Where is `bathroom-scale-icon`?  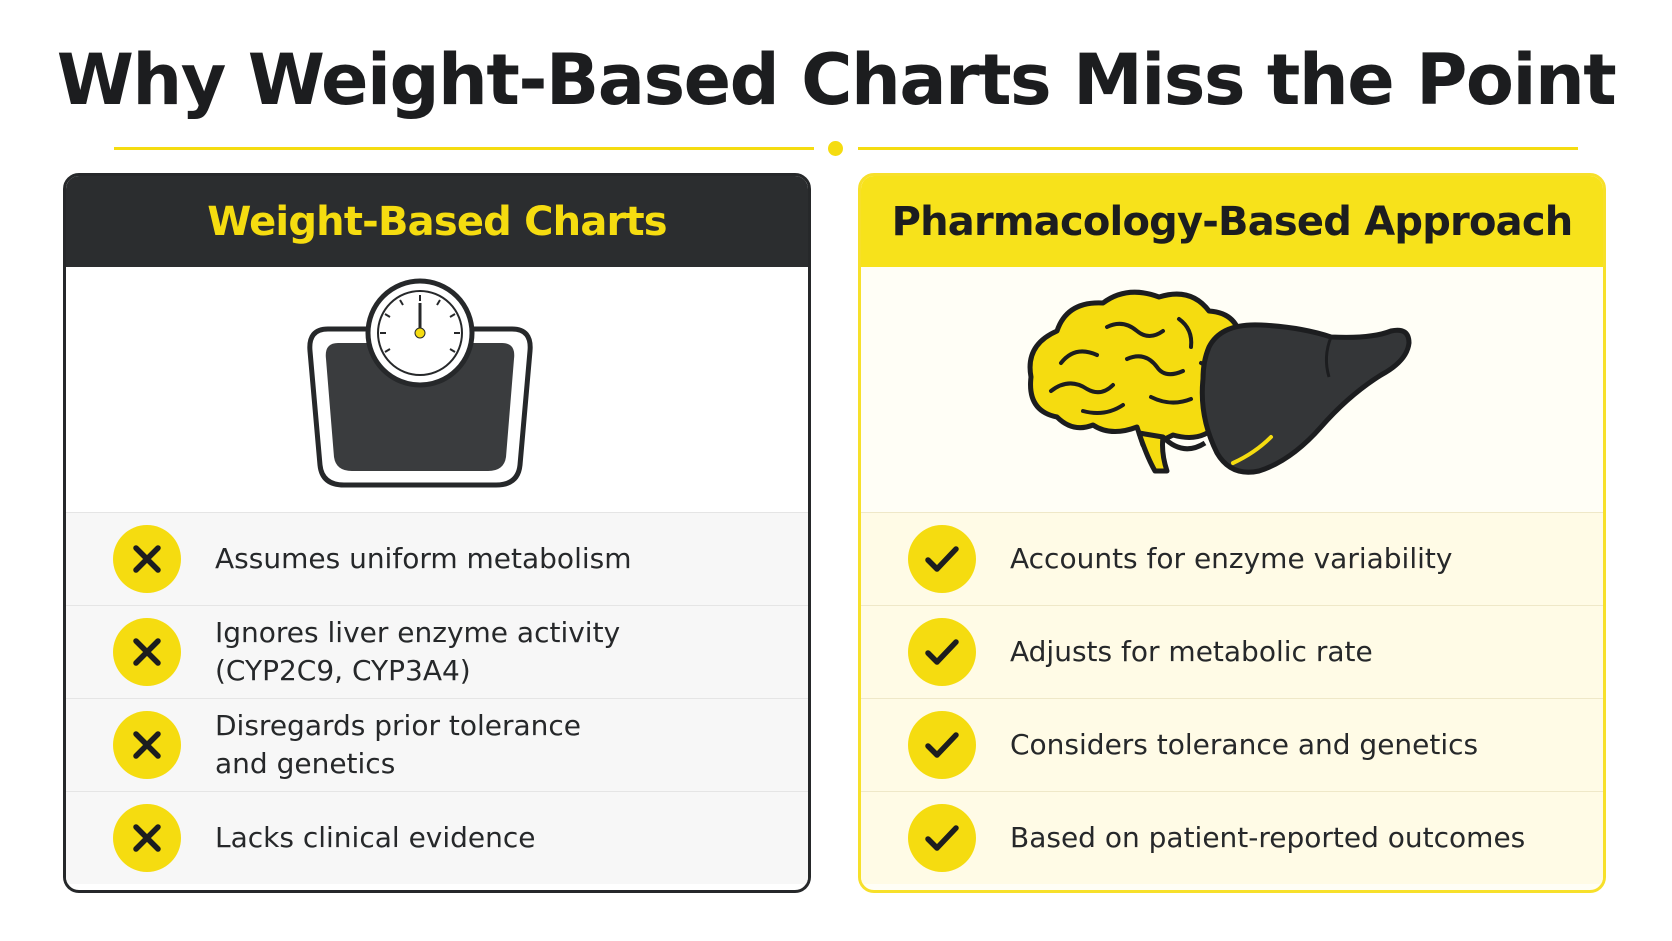 bathroom-scale-icon is located at coordinates (420, 383).